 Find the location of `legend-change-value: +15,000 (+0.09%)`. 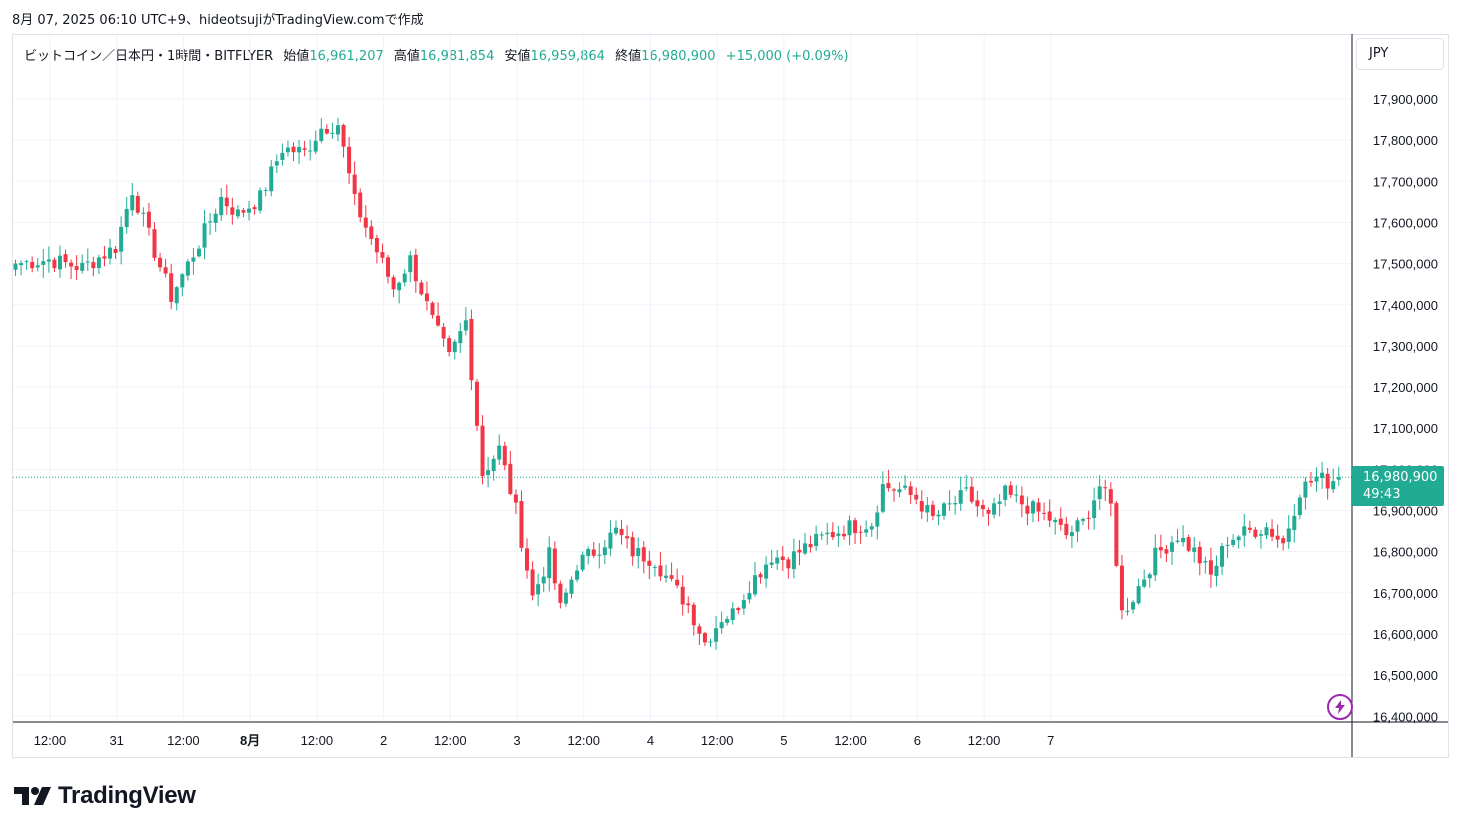

legend-change-value: +15,000 (+0.09%) is located at coordinates (787, 56).